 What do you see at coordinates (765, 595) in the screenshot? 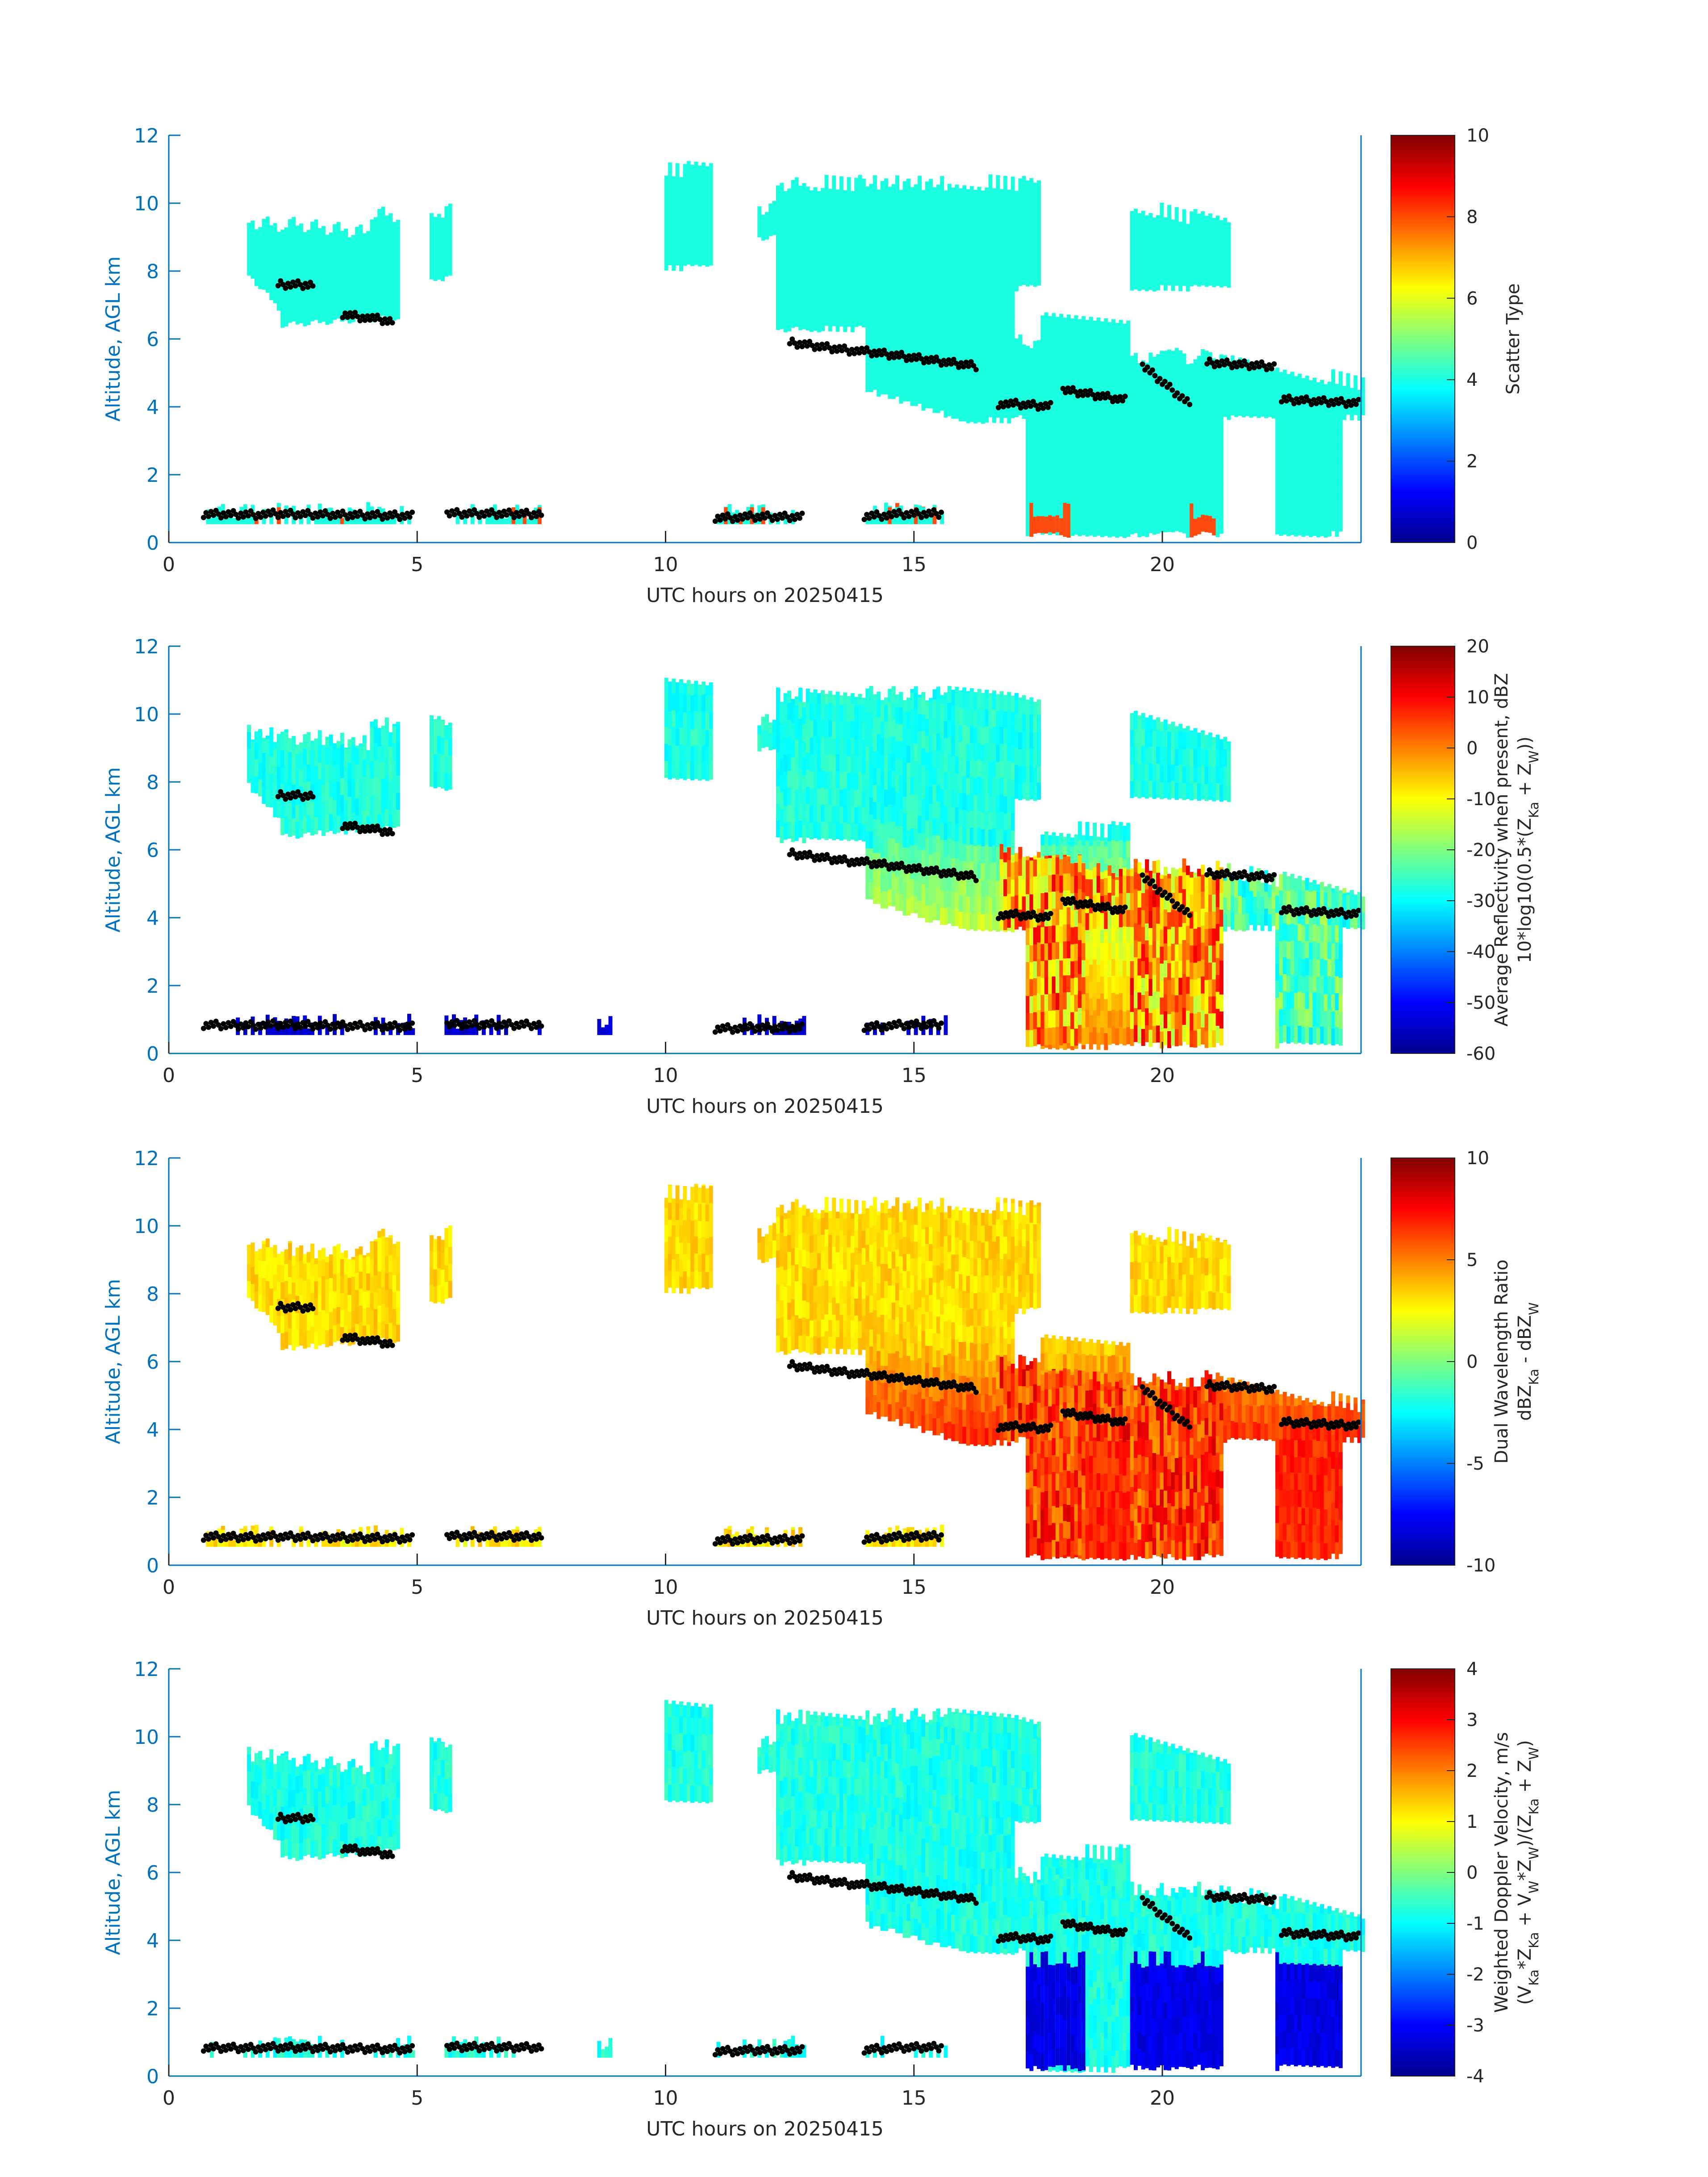
I see `x-axis-label: UTC hours on 20250415` at bounding box center [765, 595].